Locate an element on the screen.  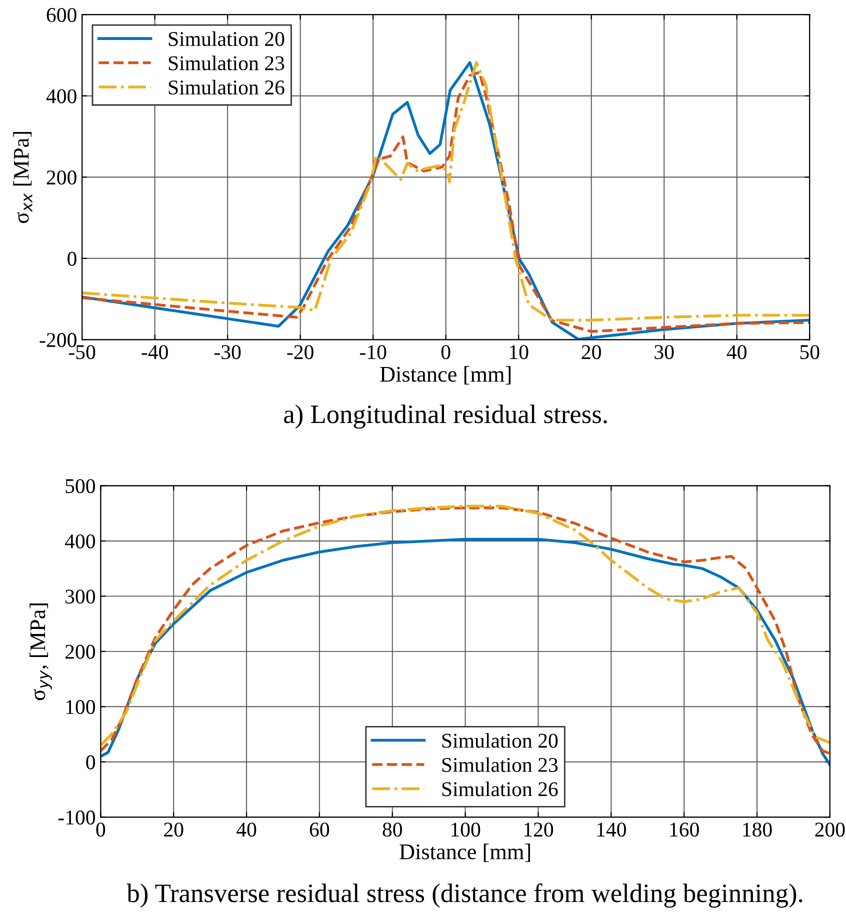
y-axis-title: σ$_{xx}$ [MPa] is located at coordinates (22, 178).